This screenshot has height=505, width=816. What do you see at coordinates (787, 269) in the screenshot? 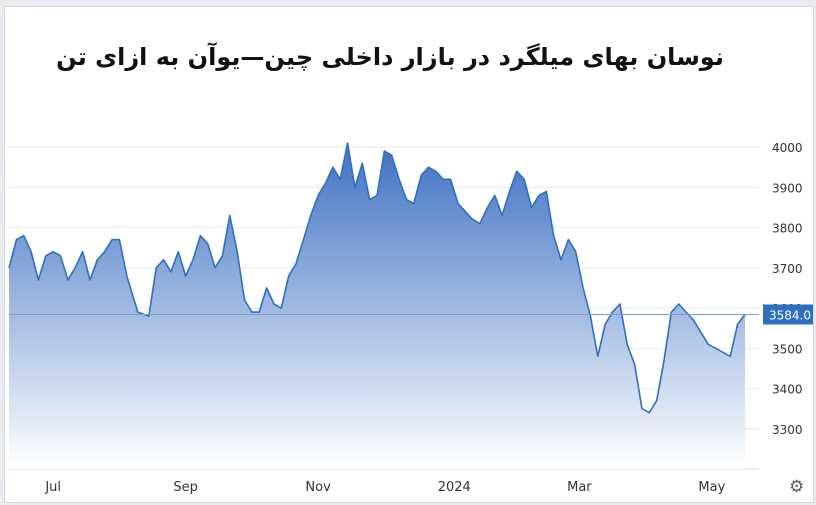
I see `y-tick-label: 3700` at bounding box center [787, 269].